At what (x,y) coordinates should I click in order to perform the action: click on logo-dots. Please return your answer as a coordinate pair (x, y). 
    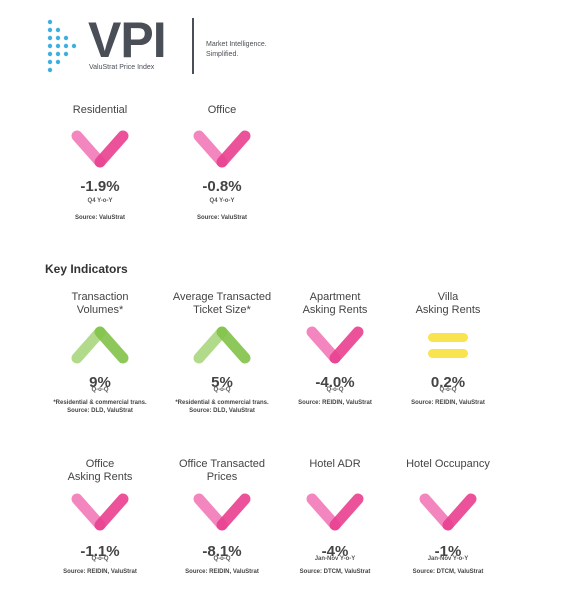
    Looking at the image, I should click on (62, 46).